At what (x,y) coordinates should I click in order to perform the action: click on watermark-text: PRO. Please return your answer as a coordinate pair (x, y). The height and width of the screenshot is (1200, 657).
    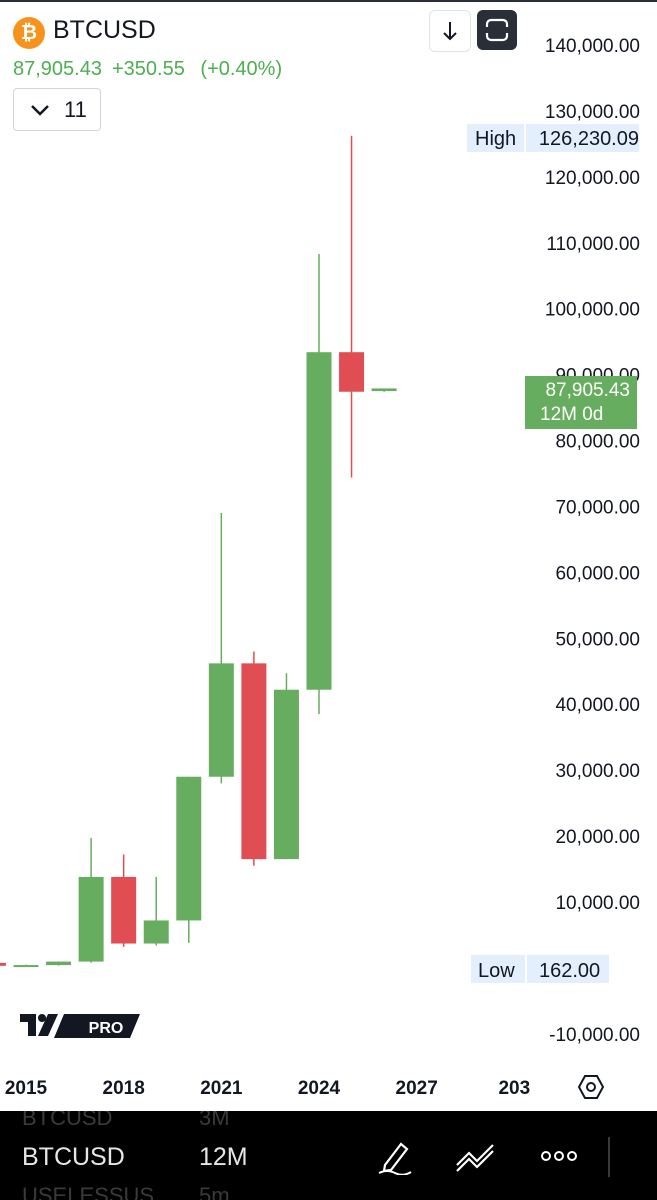
    Looking at the image, I should click on (106, 1028).